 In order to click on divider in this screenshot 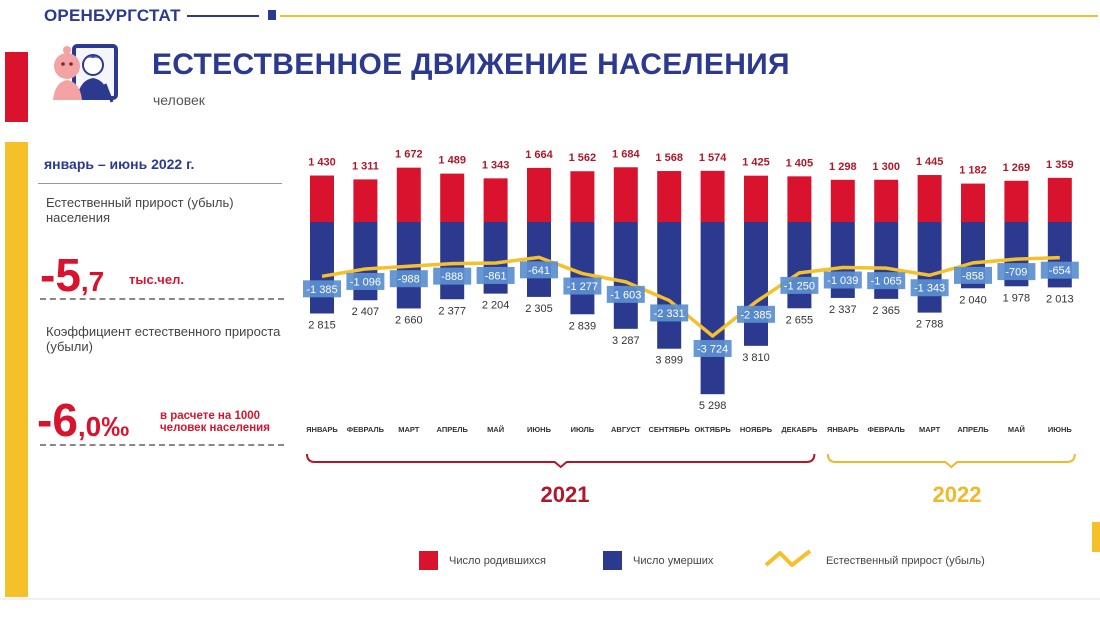, I will do `click(160, 183)`.